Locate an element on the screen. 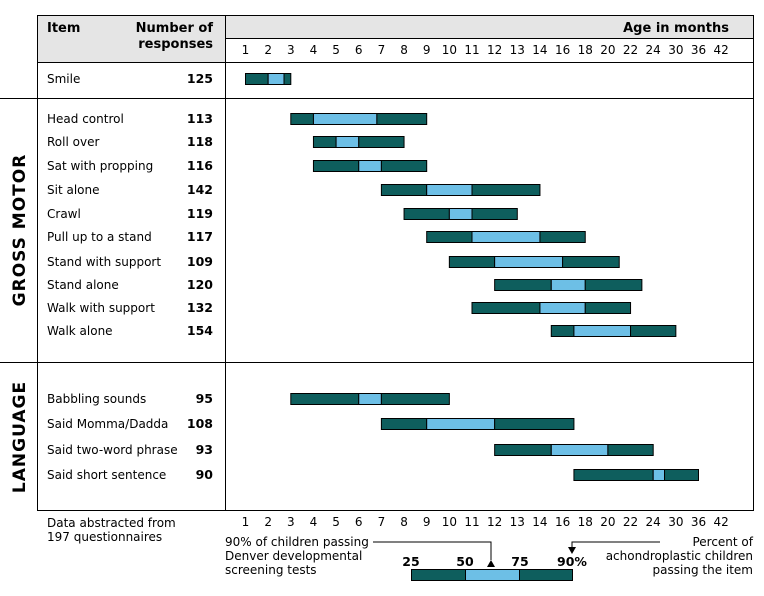  milestone-row: Said short sentence 90 is located at coordinates (373, 474).